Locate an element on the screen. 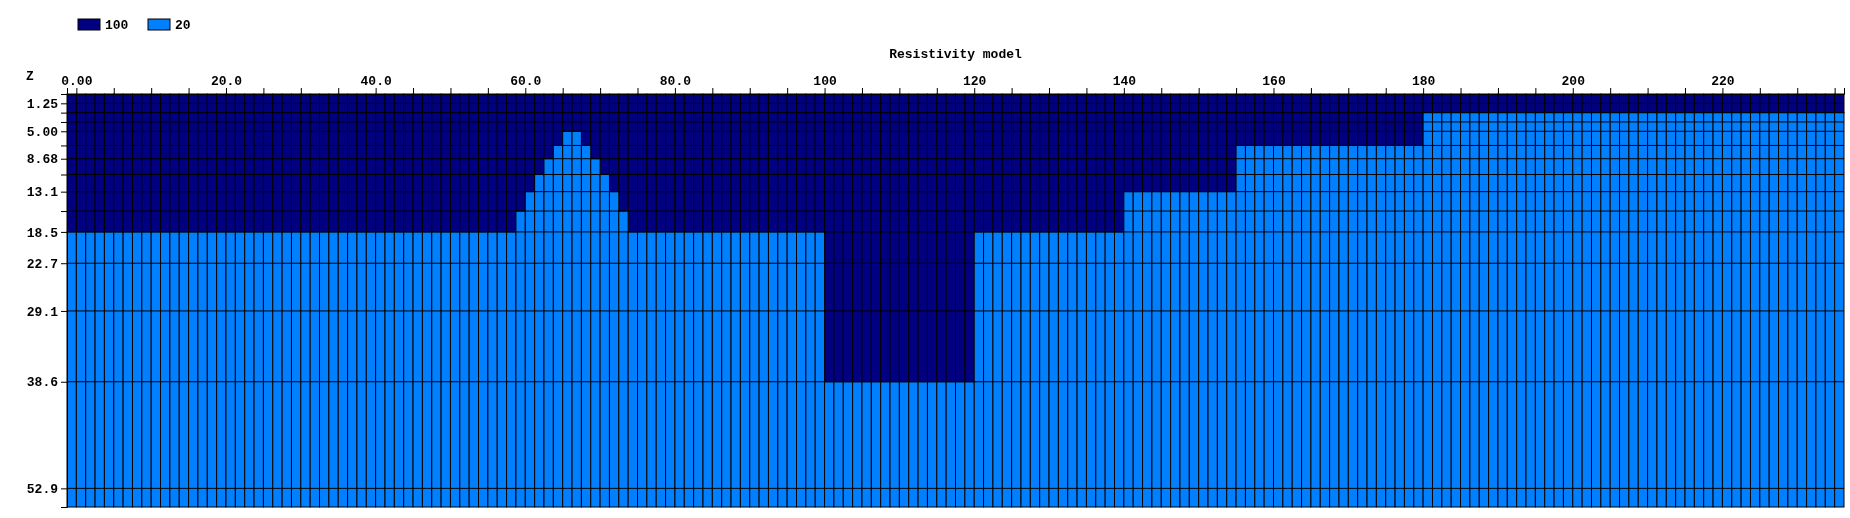 The height and width of the screenshot is (518, 1850). x-tick-label: 220 is located at coordinates (1723, 81).